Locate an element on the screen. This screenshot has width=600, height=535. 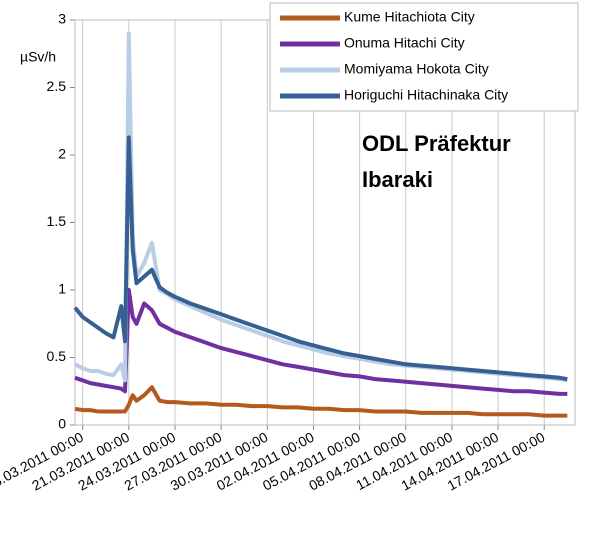
legend-label: Onuma Hitachi City is located at coordinates (404, 43).